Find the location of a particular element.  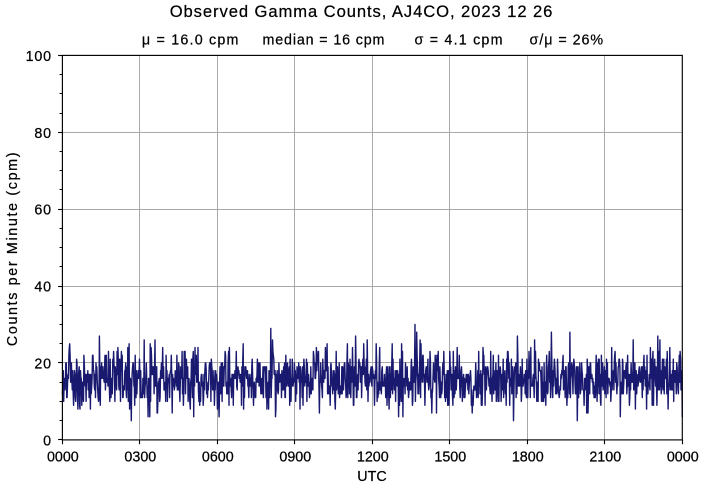

svg-text: σ/μ = 26% is located at coordinates (567, 40).